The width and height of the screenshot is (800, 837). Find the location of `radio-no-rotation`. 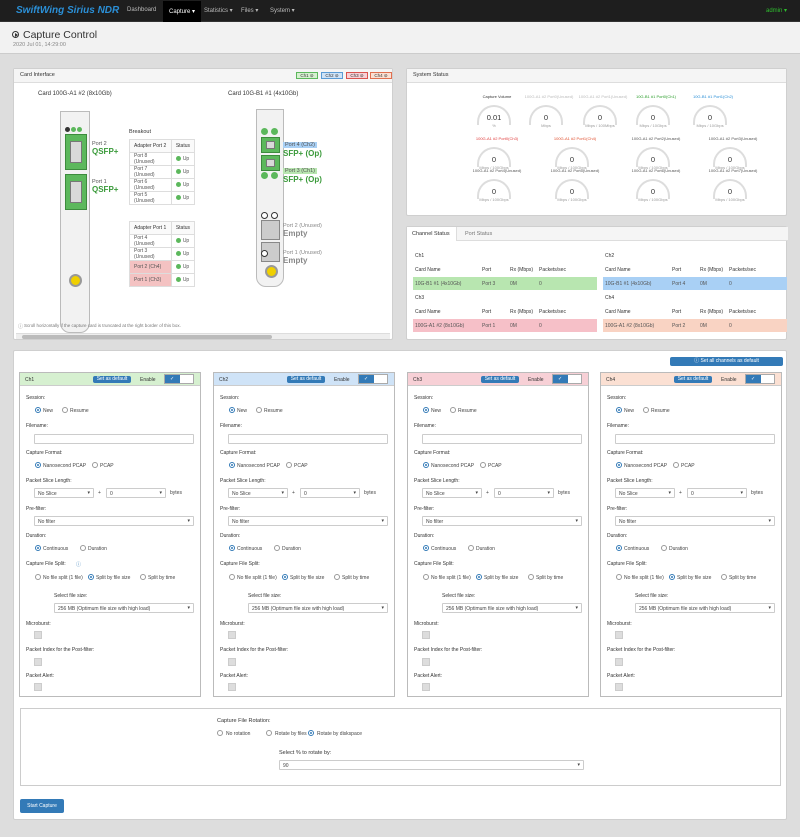

radio-no-rotation is located at coordinates (220, 733).